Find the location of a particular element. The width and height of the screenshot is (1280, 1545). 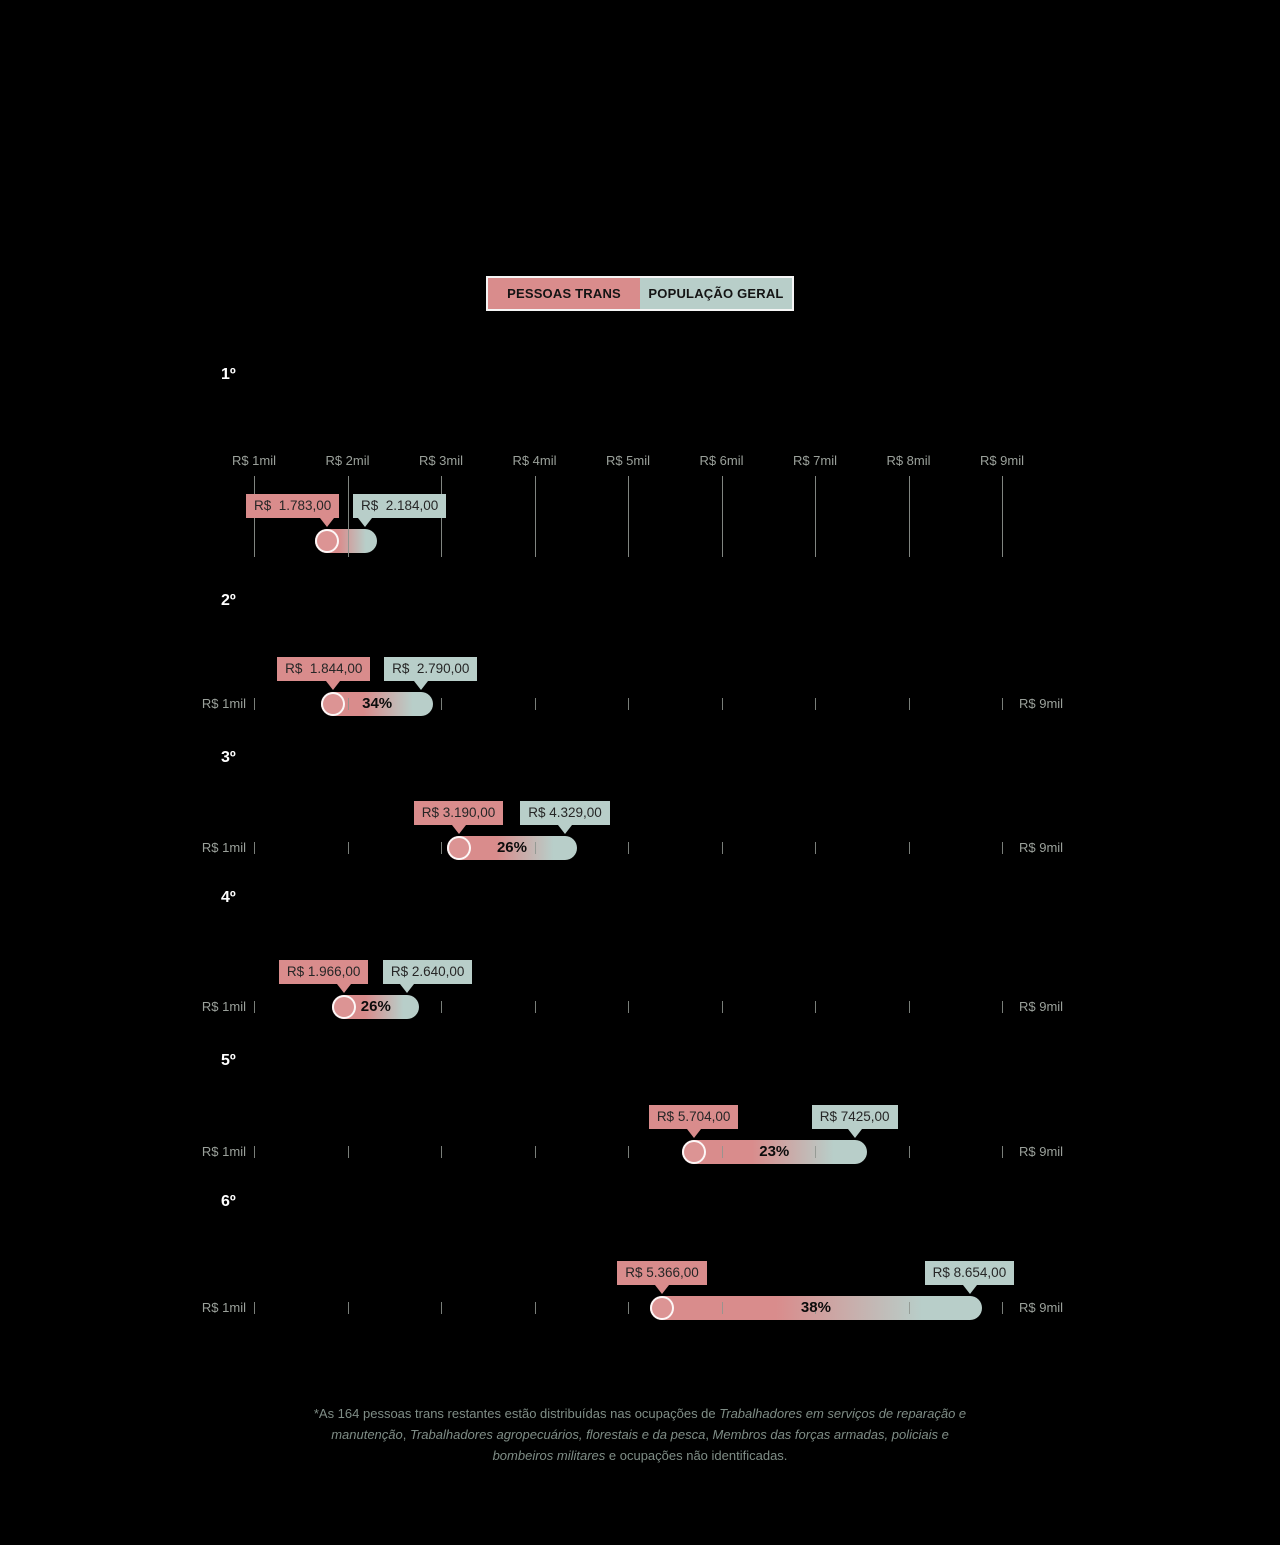

trans-value-callout: R$ 5.366,00 is located at coordinates (662, 1277).